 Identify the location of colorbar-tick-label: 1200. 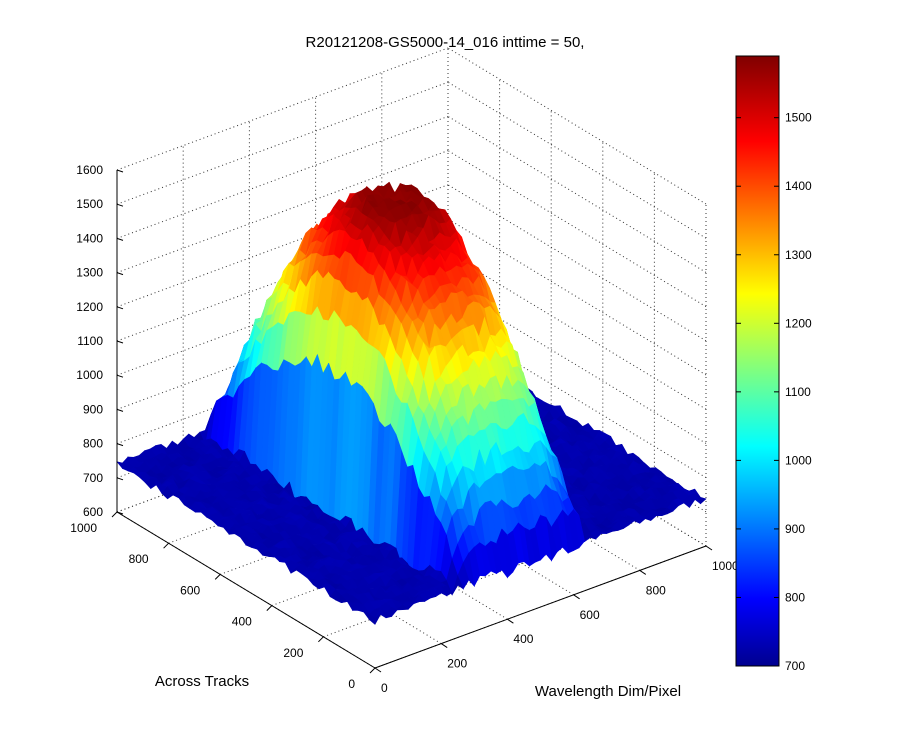
(798, 323).